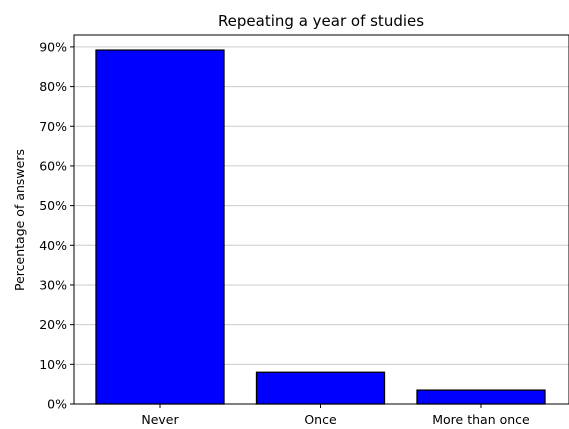 Image resolution: width=569 pixels, height=429 pixels. I want to click on y-tick-label: 80%, so click(53, 86).